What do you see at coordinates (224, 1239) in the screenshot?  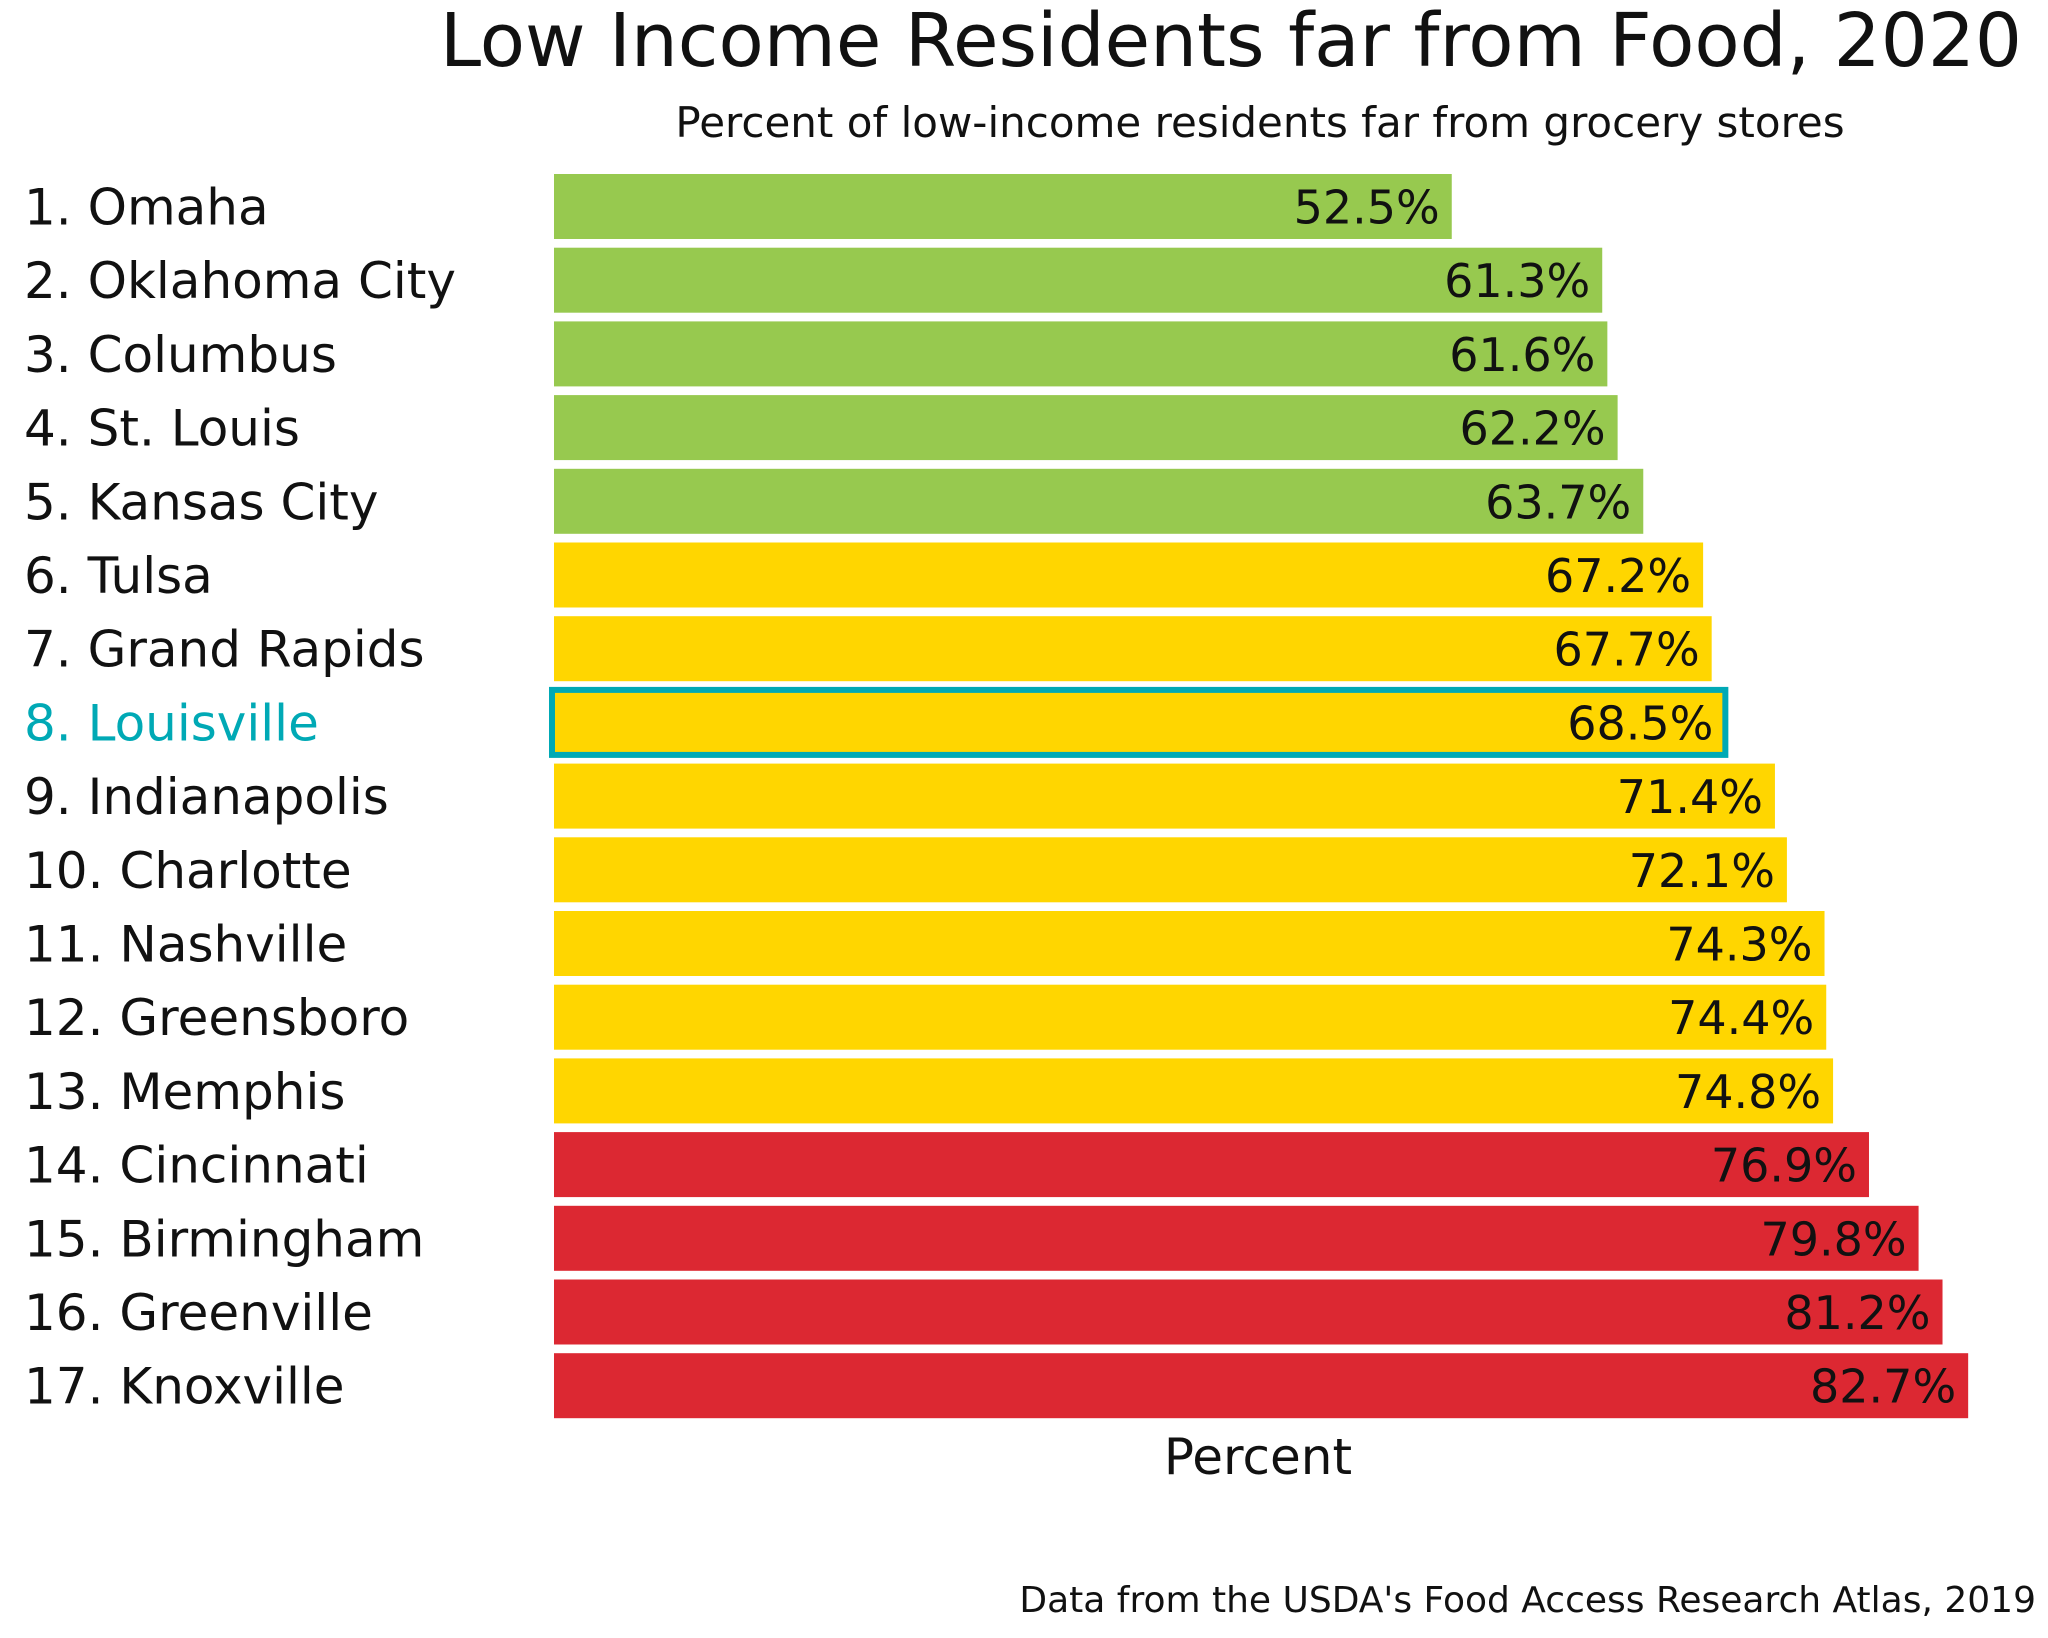 I see `category-label: 15. Birmingham` at bounding box center [224, 1239].